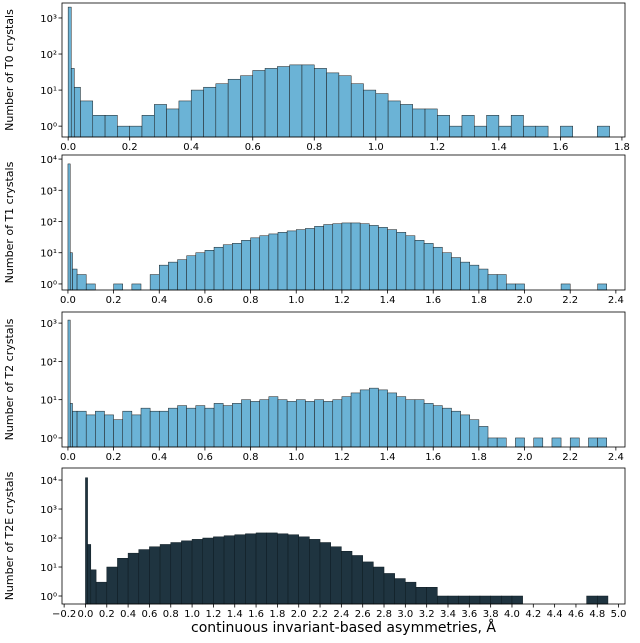 Image resolution: width=640 pixels, height=643 pixels. I want to click on y-tick-label: 10¹, so click(48, 401).